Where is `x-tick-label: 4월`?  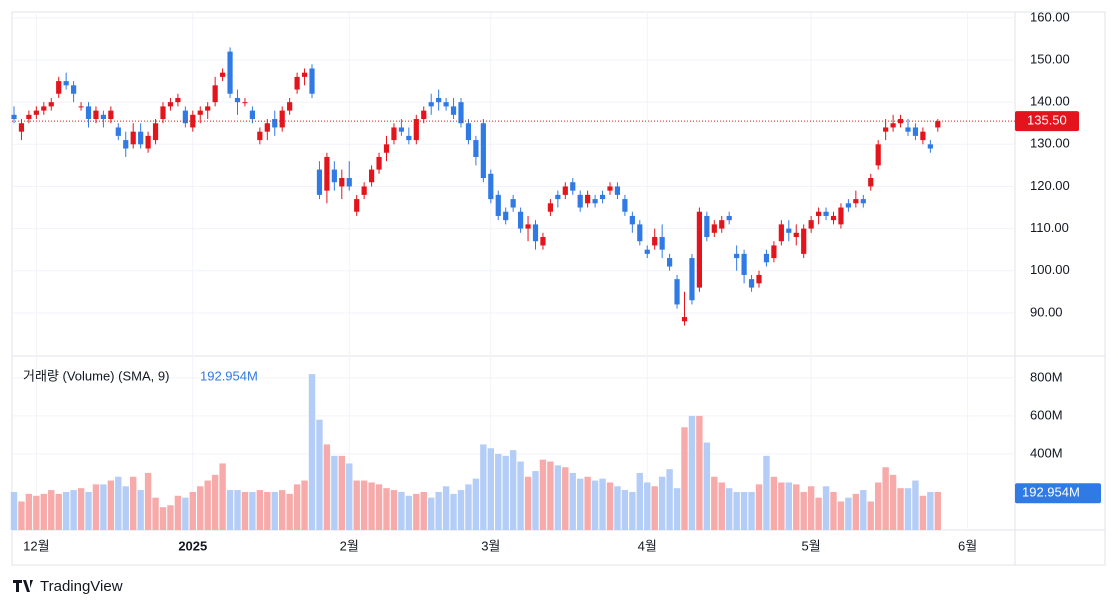
x-tick-label: 4월 is located at coordinates (647, 545).